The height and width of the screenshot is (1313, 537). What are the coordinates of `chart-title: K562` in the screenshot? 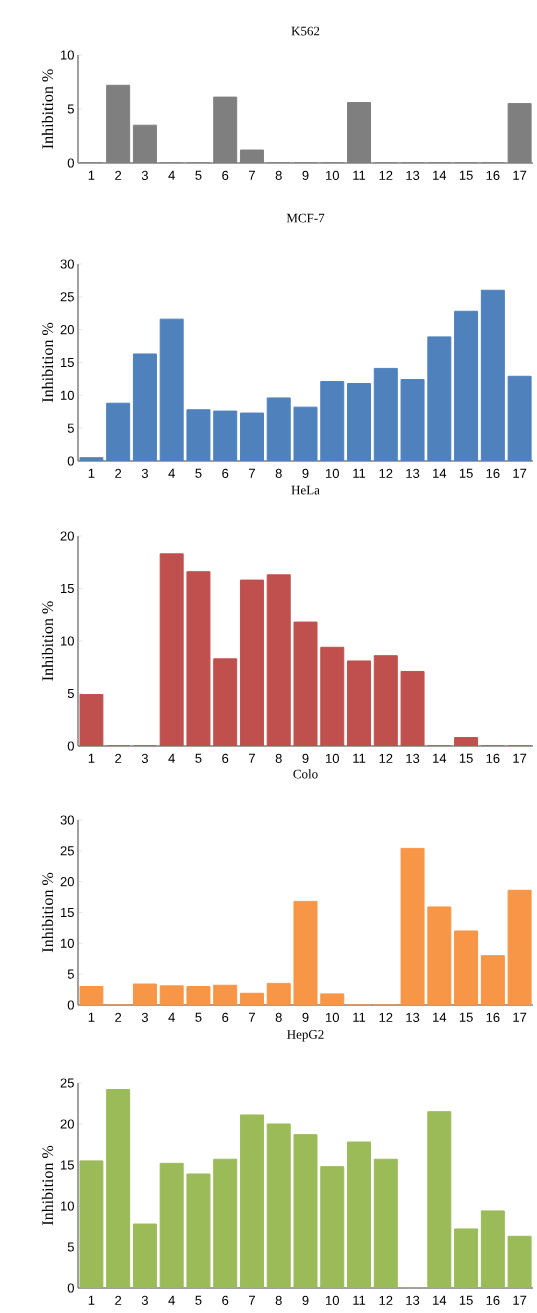 It's located at (305, 31).